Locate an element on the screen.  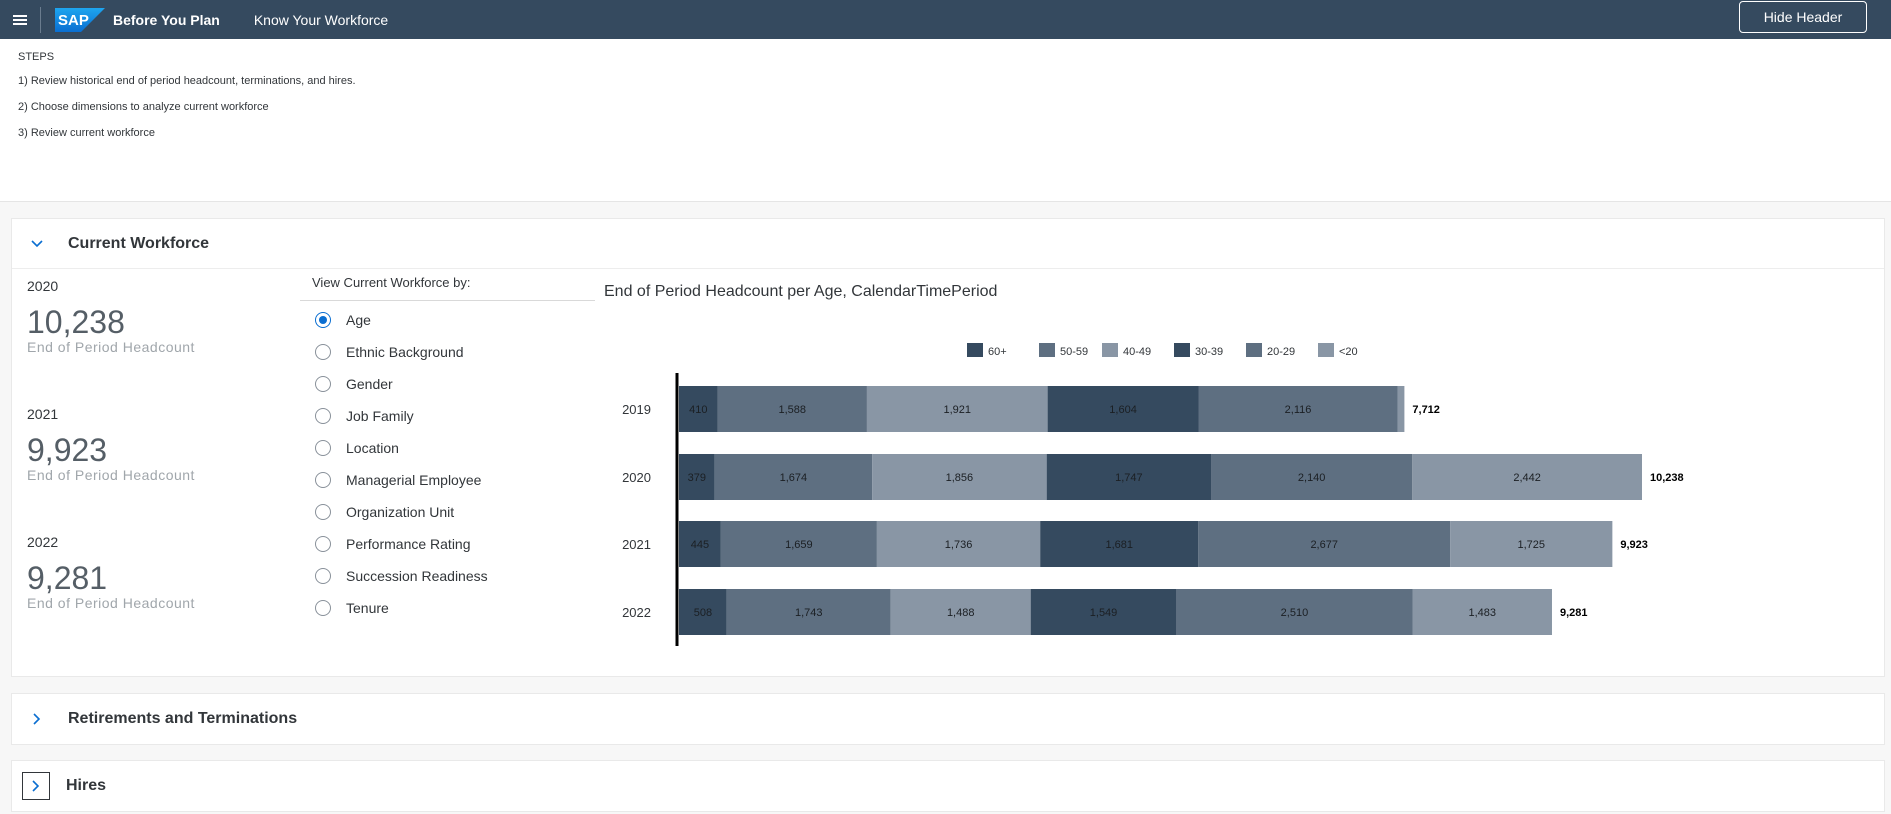
legend-label: <20 is located at coordinates (1348, 352).